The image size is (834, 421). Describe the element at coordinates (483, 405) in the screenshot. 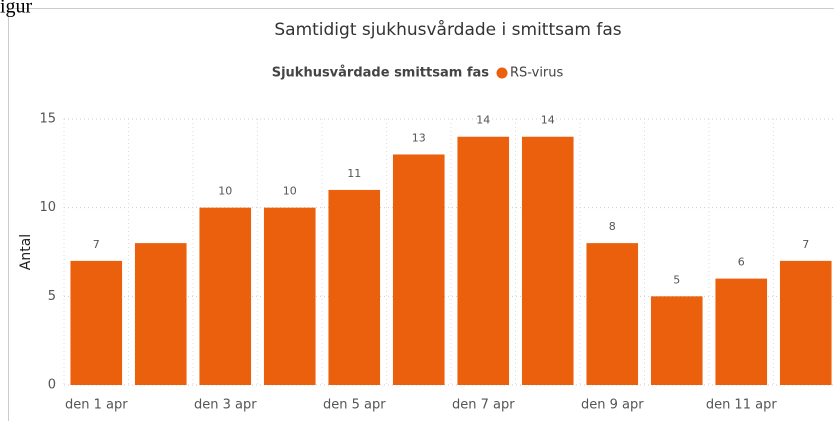

I see `x-tick-label: den 7 apr` at that location.